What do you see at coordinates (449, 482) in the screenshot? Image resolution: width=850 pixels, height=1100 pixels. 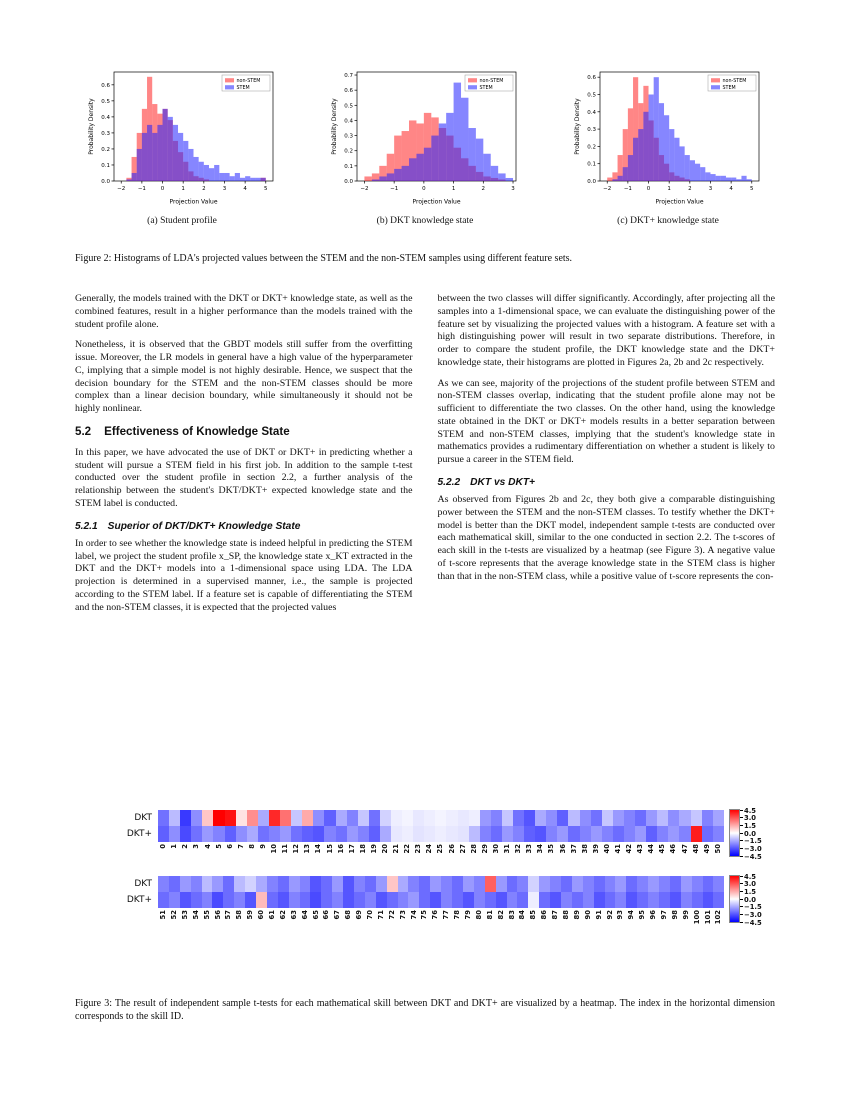 I see `section-number: 5.2.2` at bounding box center [449, 482].